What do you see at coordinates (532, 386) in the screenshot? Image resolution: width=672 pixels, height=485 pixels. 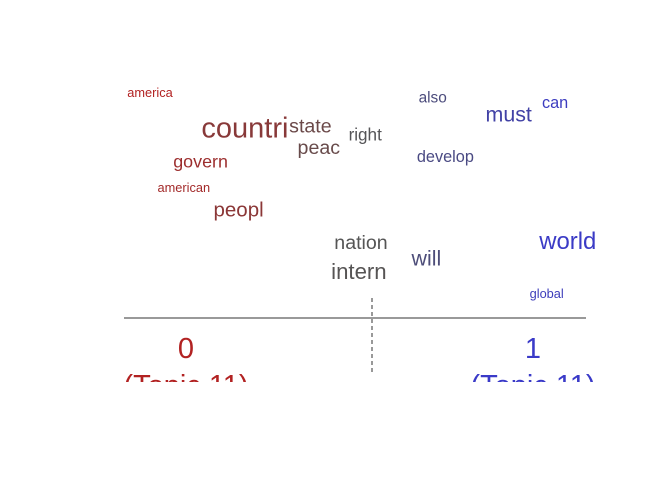 I see `right-topic-label: (Topic 11)` at bounding box center [532, 386].